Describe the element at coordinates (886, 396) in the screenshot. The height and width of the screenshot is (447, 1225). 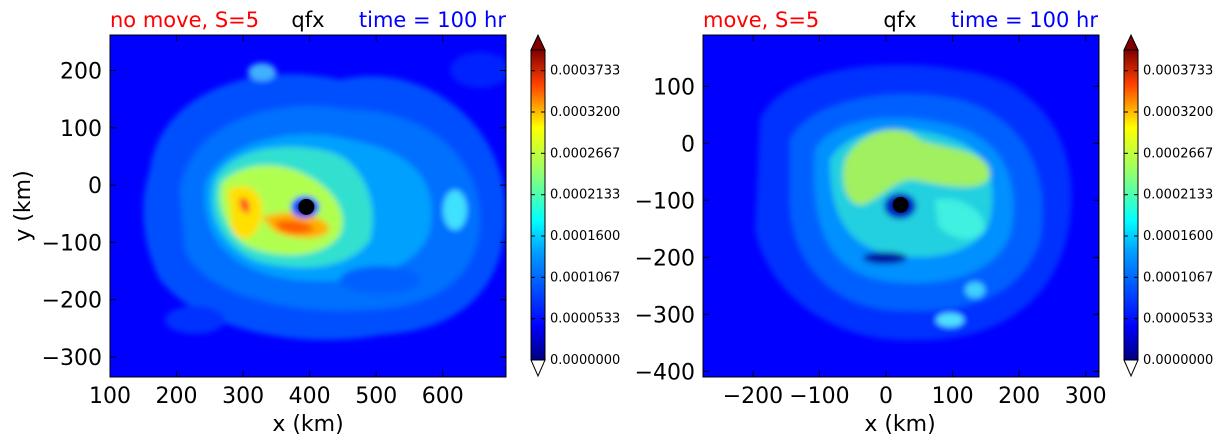
I see `x-tick-label: 0` at that location.